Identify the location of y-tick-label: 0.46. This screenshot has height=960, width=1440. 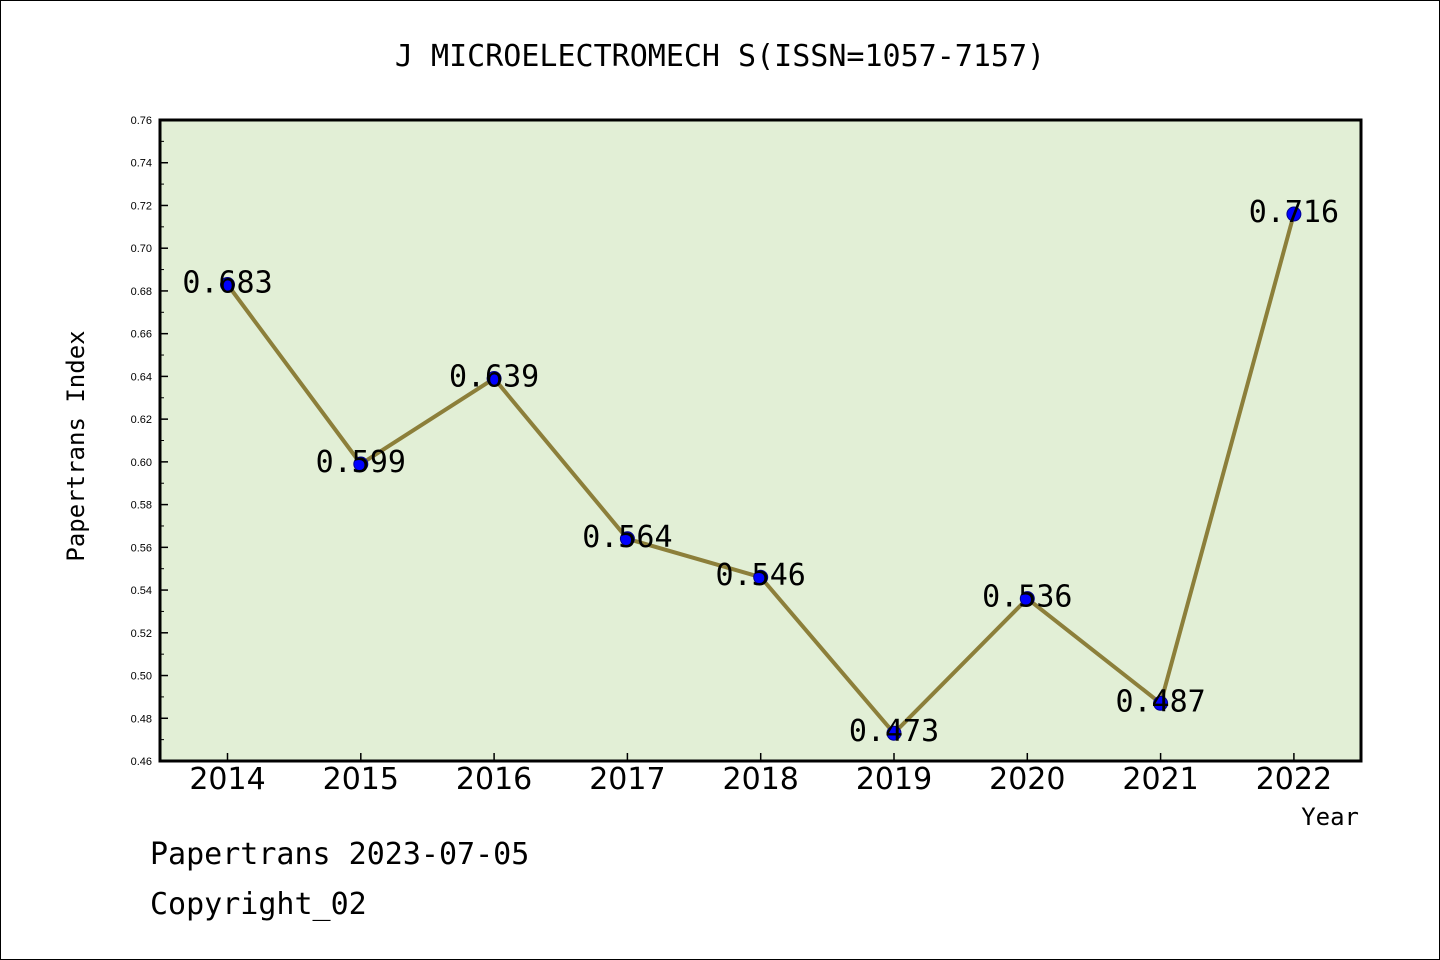
(141, 762).